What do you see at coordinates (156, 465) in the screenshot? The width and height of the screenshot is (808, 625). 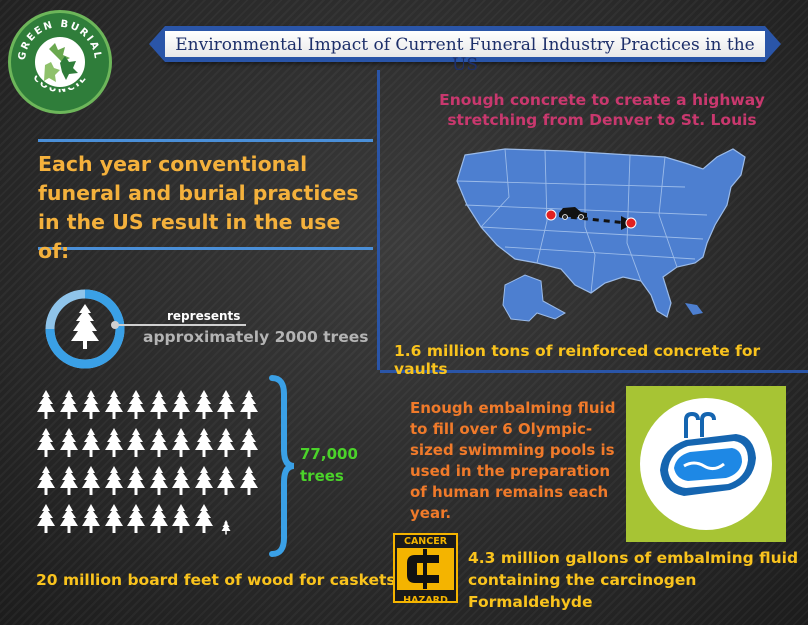 I see `tree-grid` at bounding box center [156, 465].